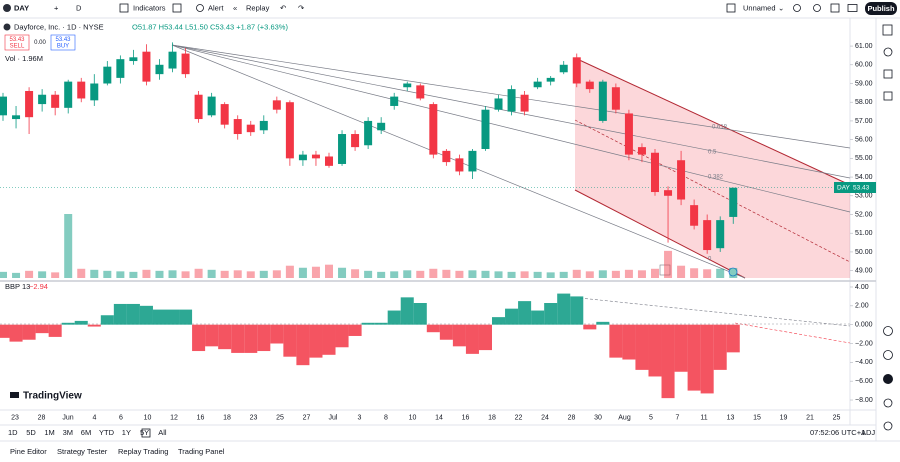 This screenshot has height=462, width=900. What do you see at coordinates (301, 7) in the screenshot?
I see `redo: ↷` at bounding box center [301, 7].